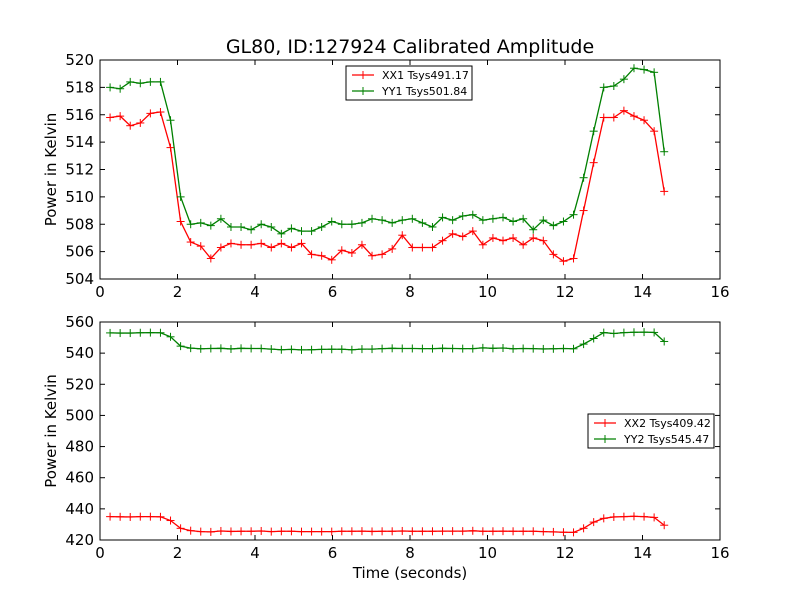 Image resolution: width=800 pixels, height=600 pixels. Describe the element at coordinates (79, 447) in the screenshot. I see `y-tick-label: 480` at that location.